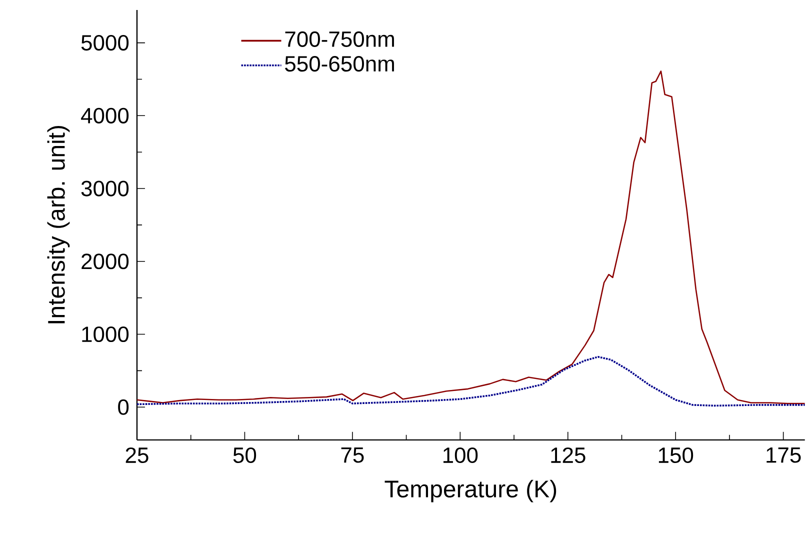 The height and width of the screenshot is (538, 809). What do you see at coordinates (105, 262) in the screenshot?
I see `y-tick-label: 2000` at bounding box center [105, 262].